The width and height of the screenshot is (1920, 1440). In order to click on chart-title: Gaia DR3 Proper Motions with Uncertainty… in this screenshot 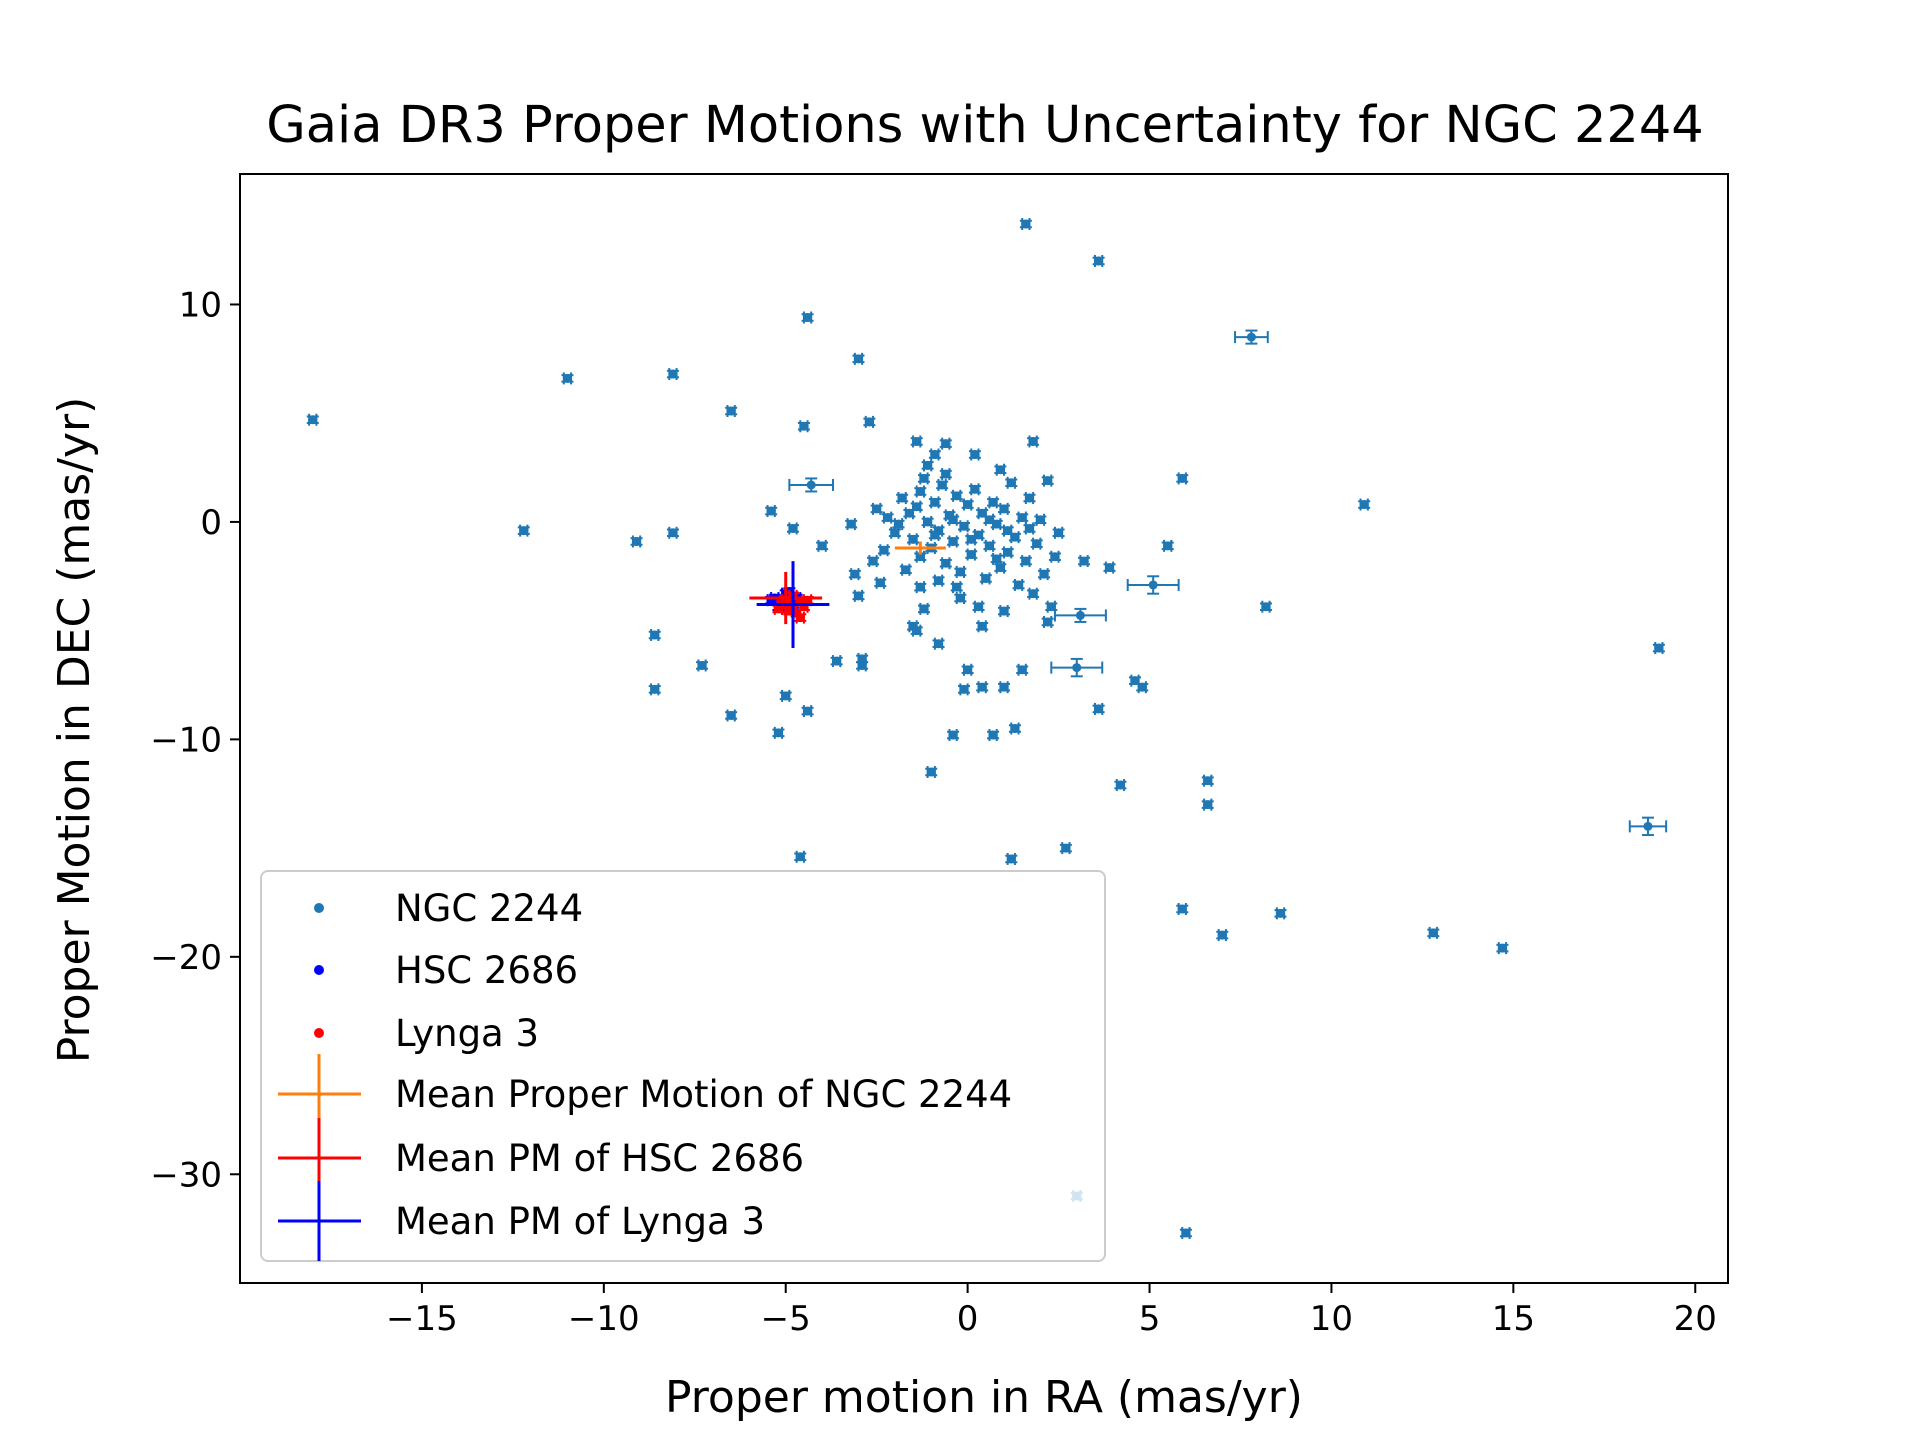, I will do `click(985, 125)`.